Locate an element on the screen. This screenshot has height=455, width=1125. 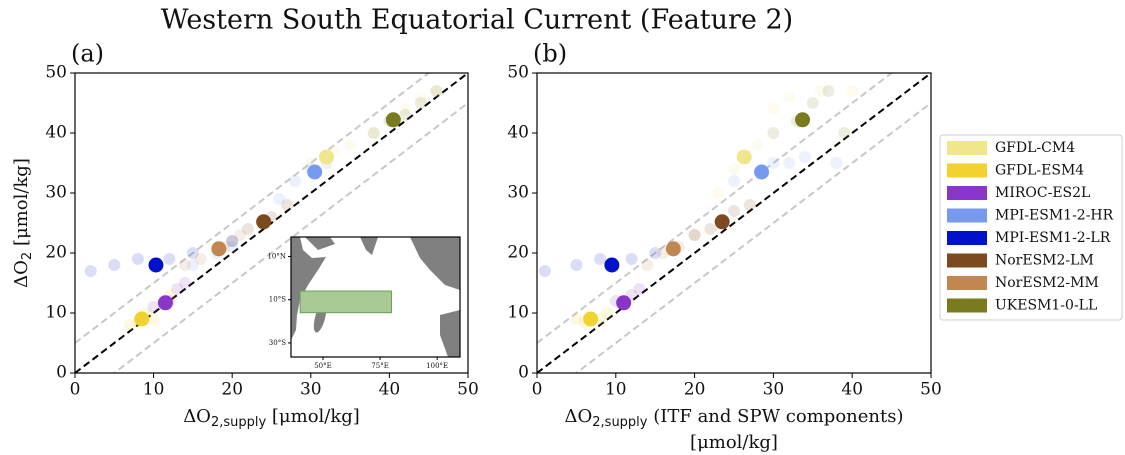
x-tick-label: 0 is located at coordinates (537, 390).